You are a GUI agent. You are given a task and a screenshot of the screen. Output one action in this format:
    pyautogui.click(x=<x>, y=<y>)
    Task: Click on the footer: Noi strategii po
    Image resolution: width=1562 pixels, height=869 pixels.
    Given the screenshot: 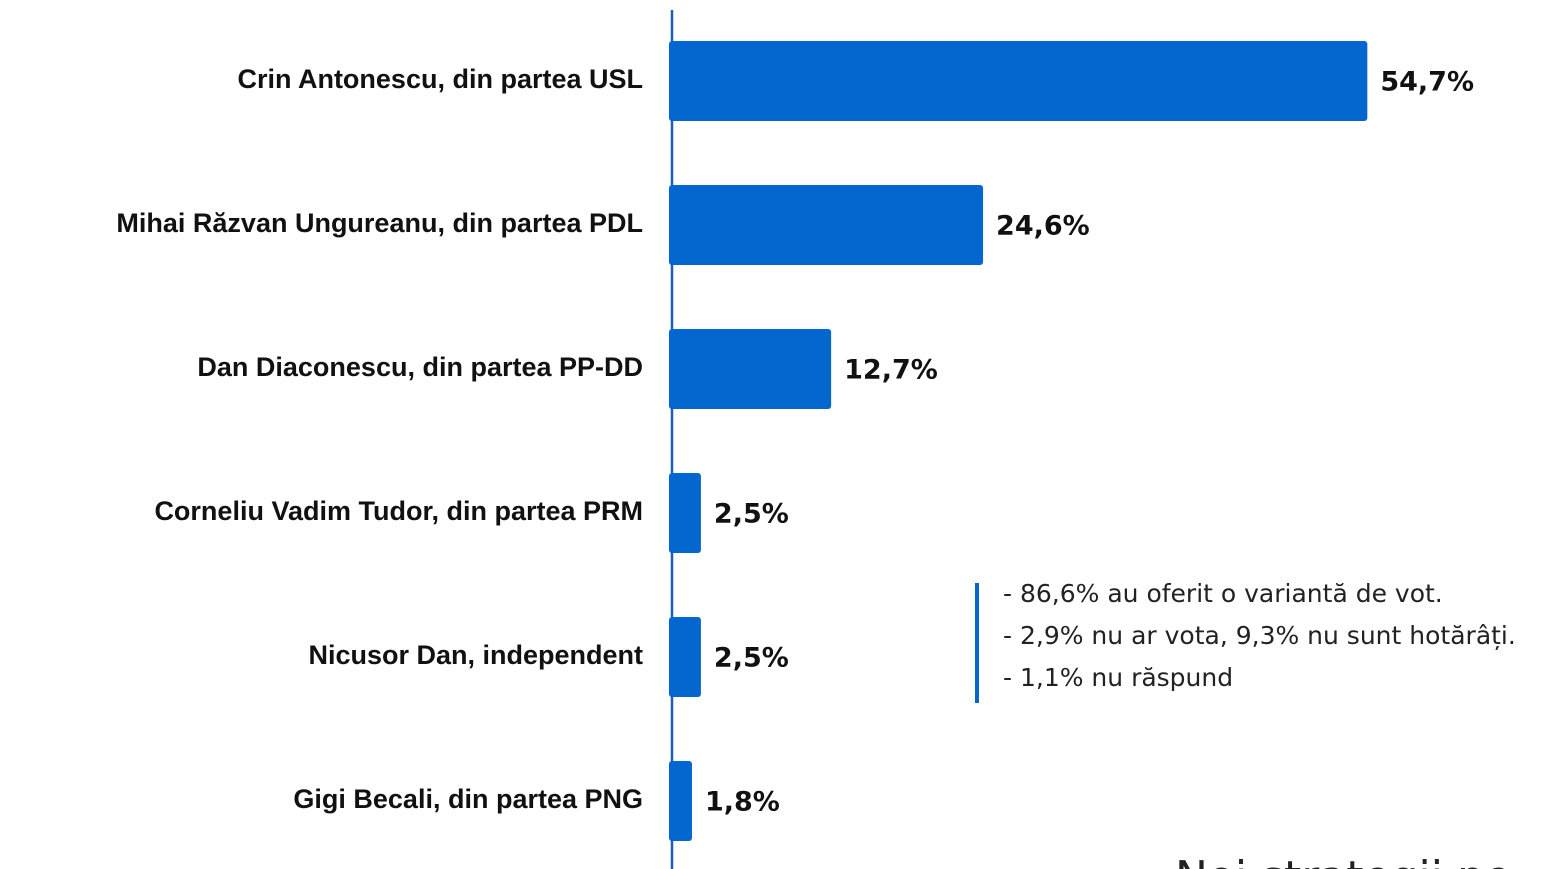 What is the action you would take?
    pyautogui.click(x=1343, y=860)
    